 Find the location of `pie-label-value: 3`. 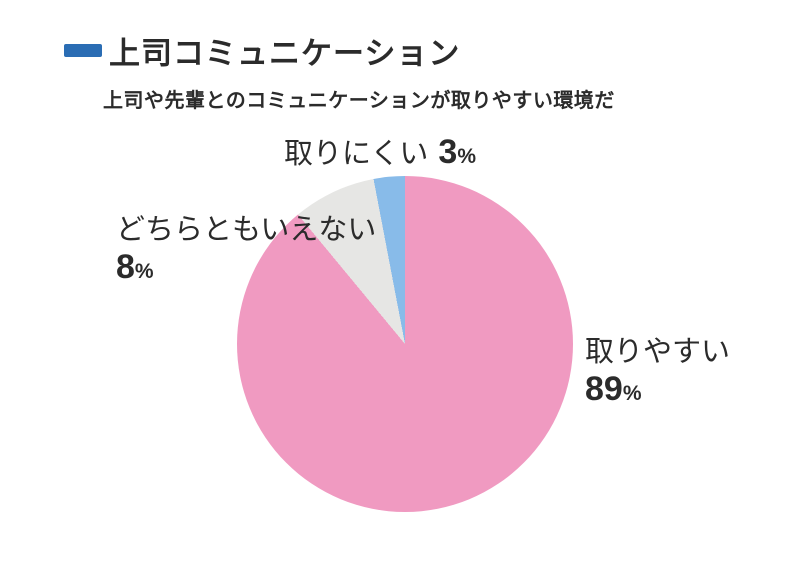

pie-label-value: 3 is located at coordinates (448, 152).